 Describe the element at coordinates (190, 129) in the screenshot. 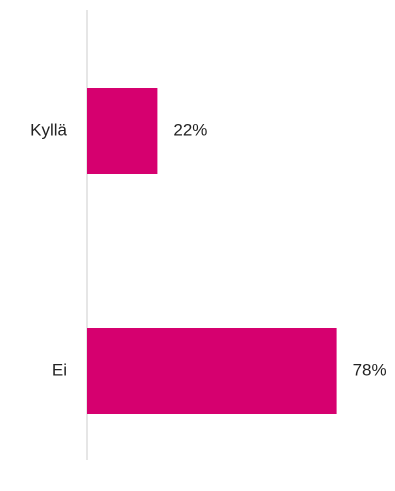

I see `value-label-0: 22%` at that location.